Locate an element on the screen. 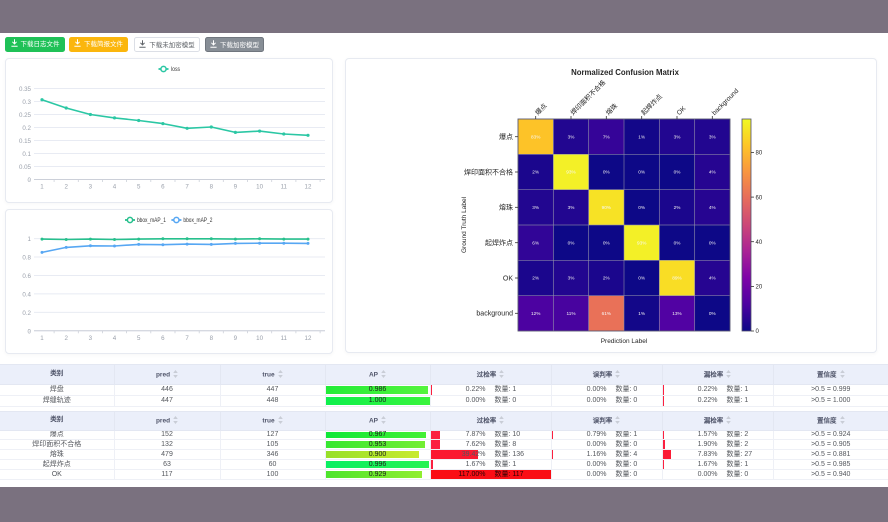 The image size is (888, 522). svg-text: 0.3 is located at coordinates (26, 102).